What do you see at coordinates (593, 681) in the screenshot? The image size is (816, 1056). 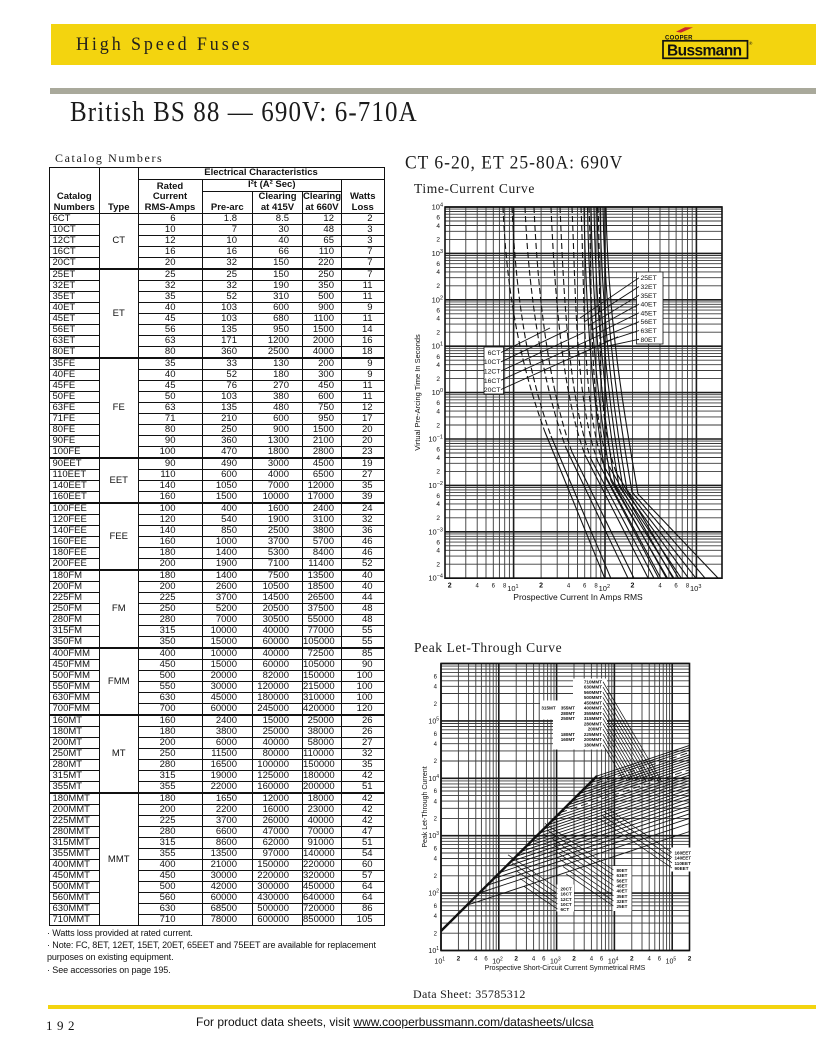 I see `svg-text: 710MMT` at bounding box center [593, 681].